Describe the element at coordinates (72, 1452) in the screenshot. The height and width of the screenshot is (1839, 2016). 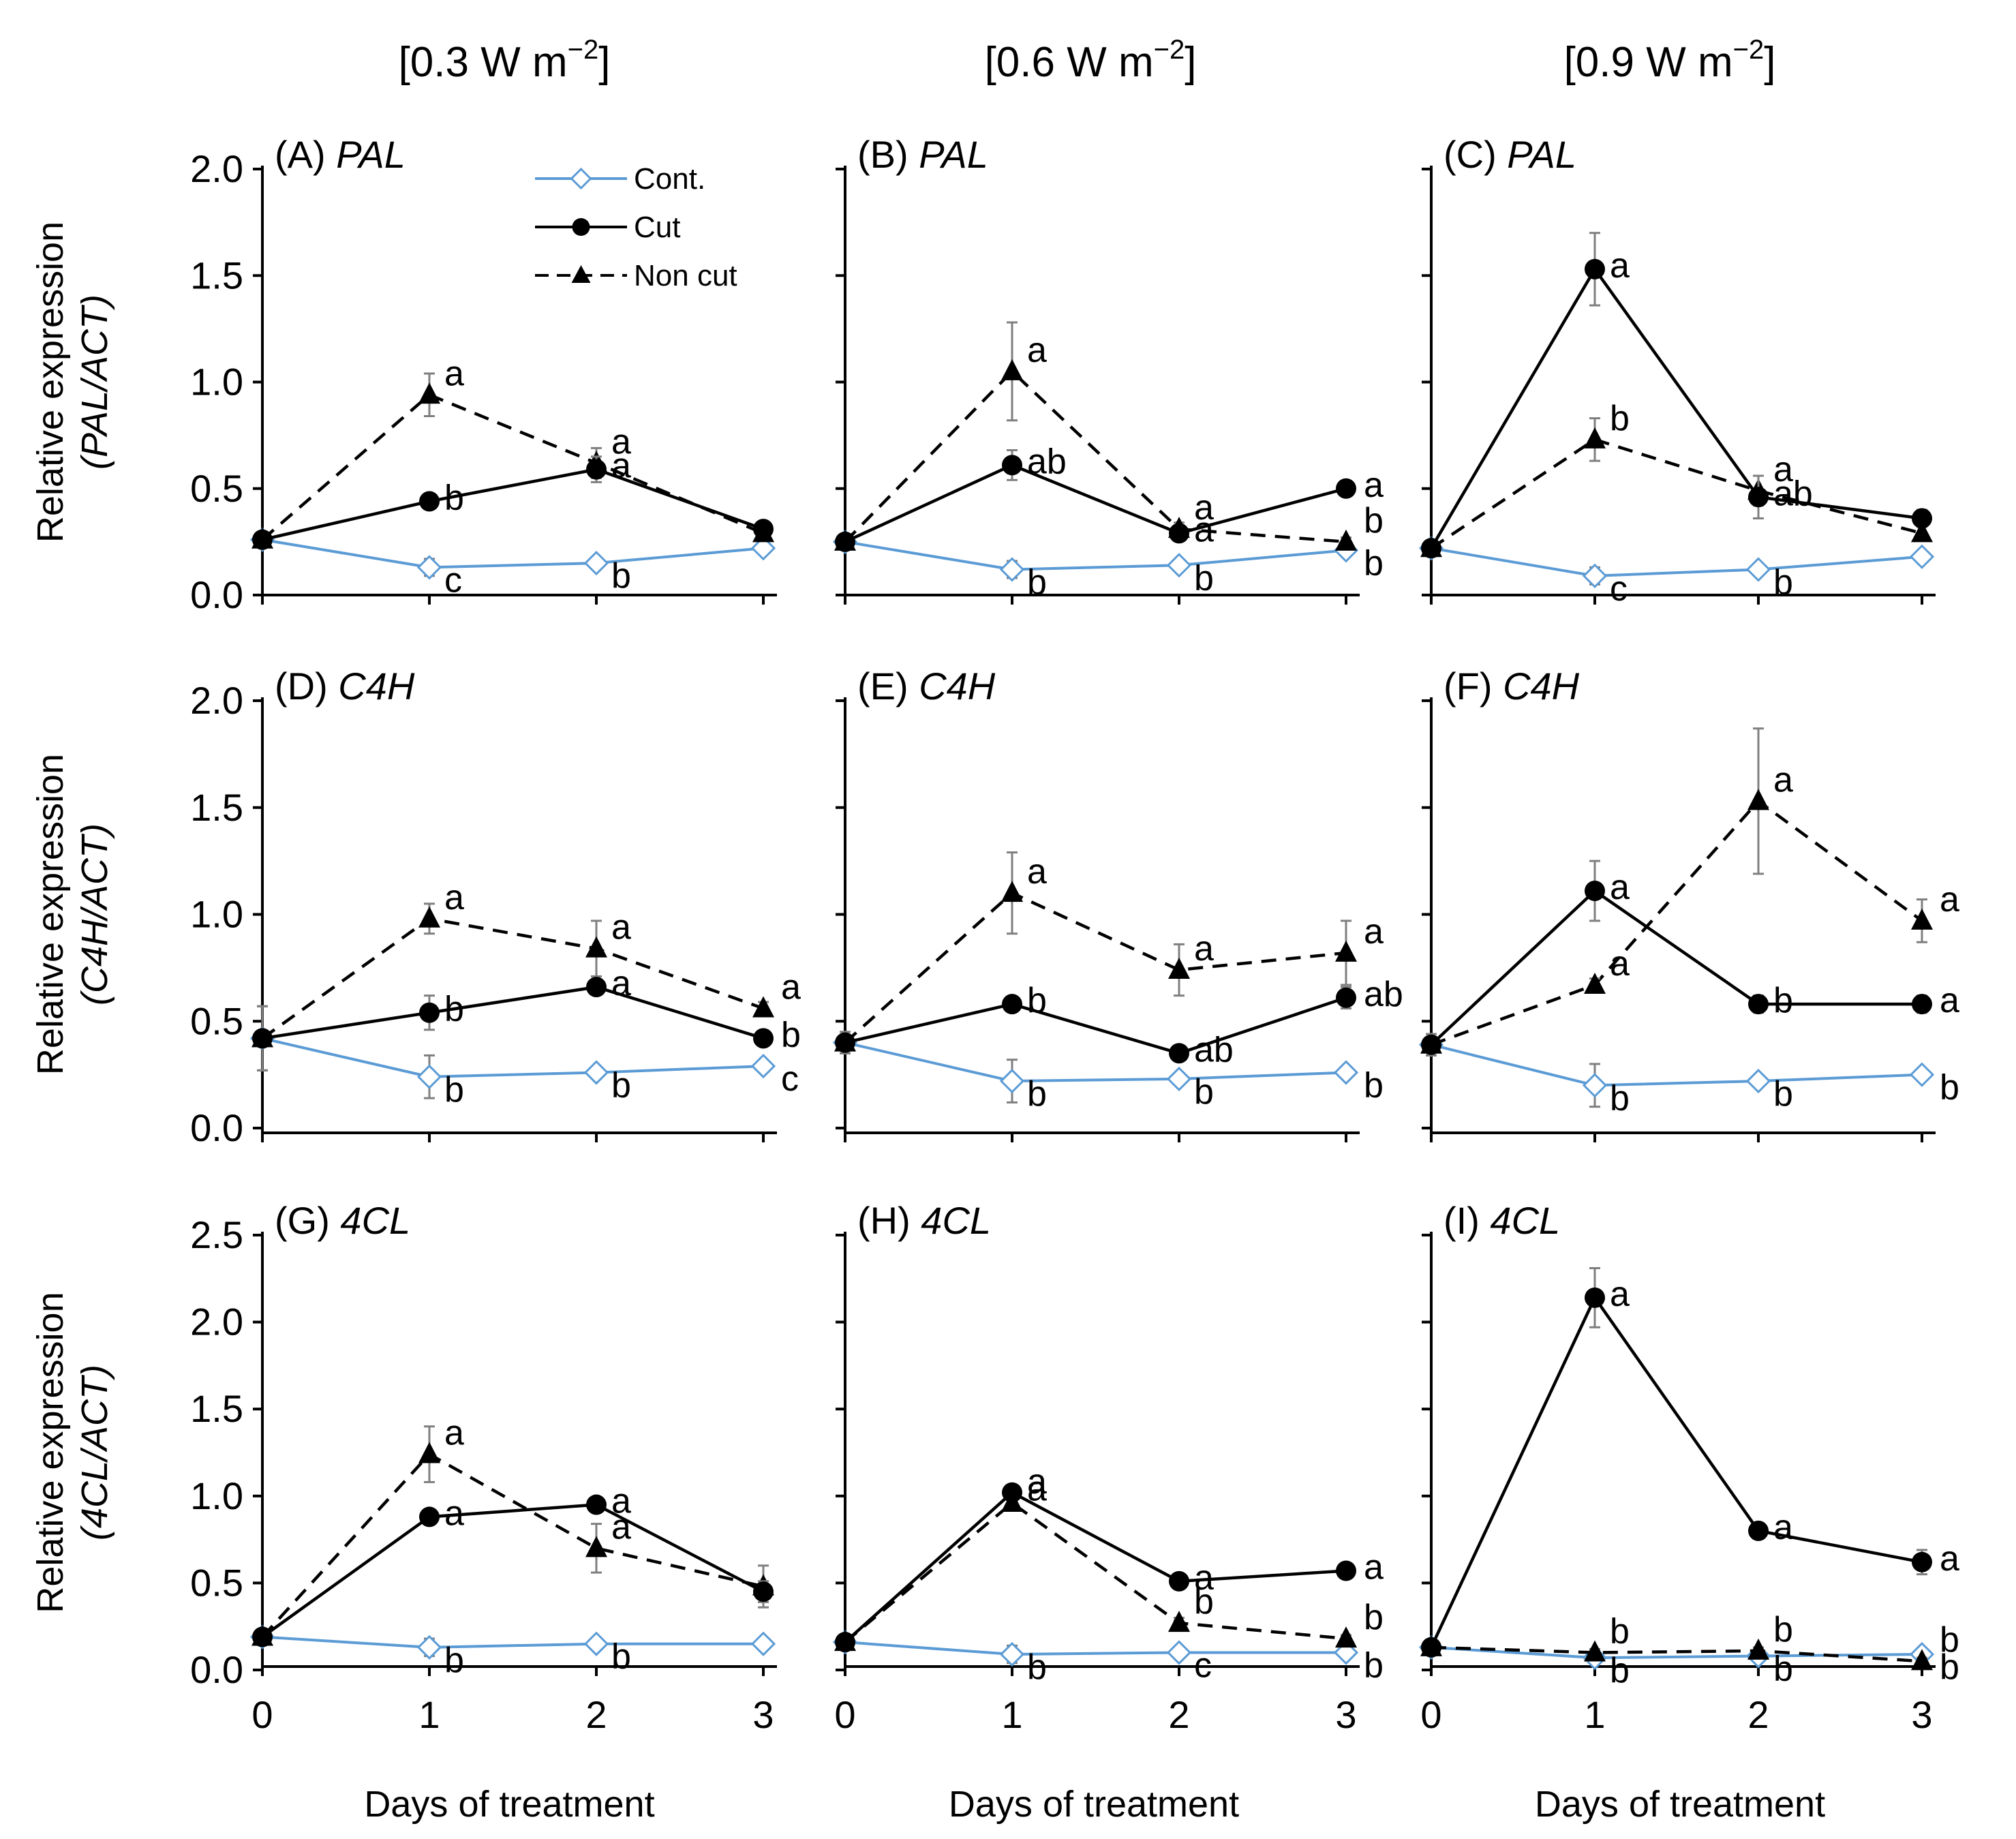
I see `y-axis-label: Relative expression (4CL/ACT)` at that location.